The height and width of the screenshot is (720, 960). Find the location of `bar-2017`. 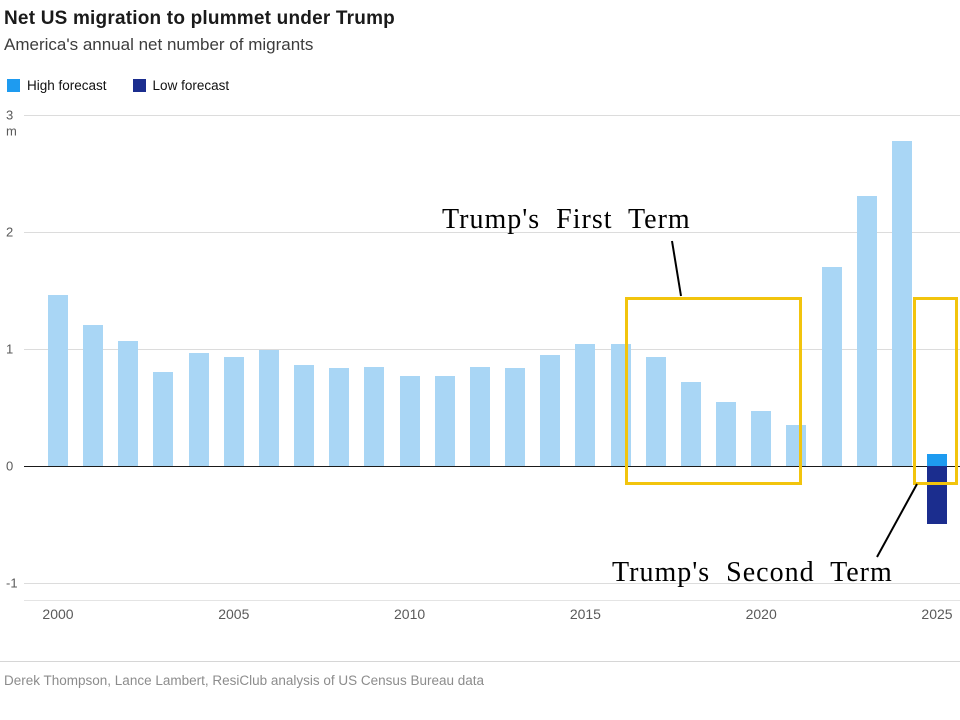

bar-2017 is located at coordinates (655, 411).